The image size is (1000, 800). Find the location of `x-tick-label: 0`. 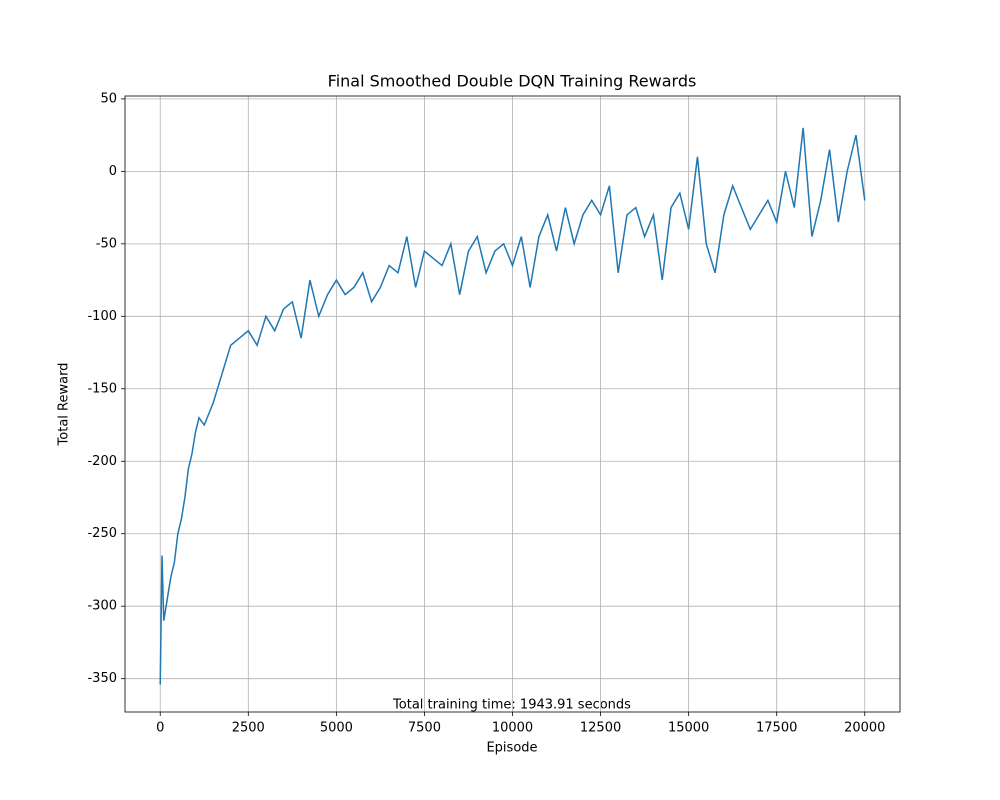

x-tick-label: 0 is located at coordinates (160, 728).